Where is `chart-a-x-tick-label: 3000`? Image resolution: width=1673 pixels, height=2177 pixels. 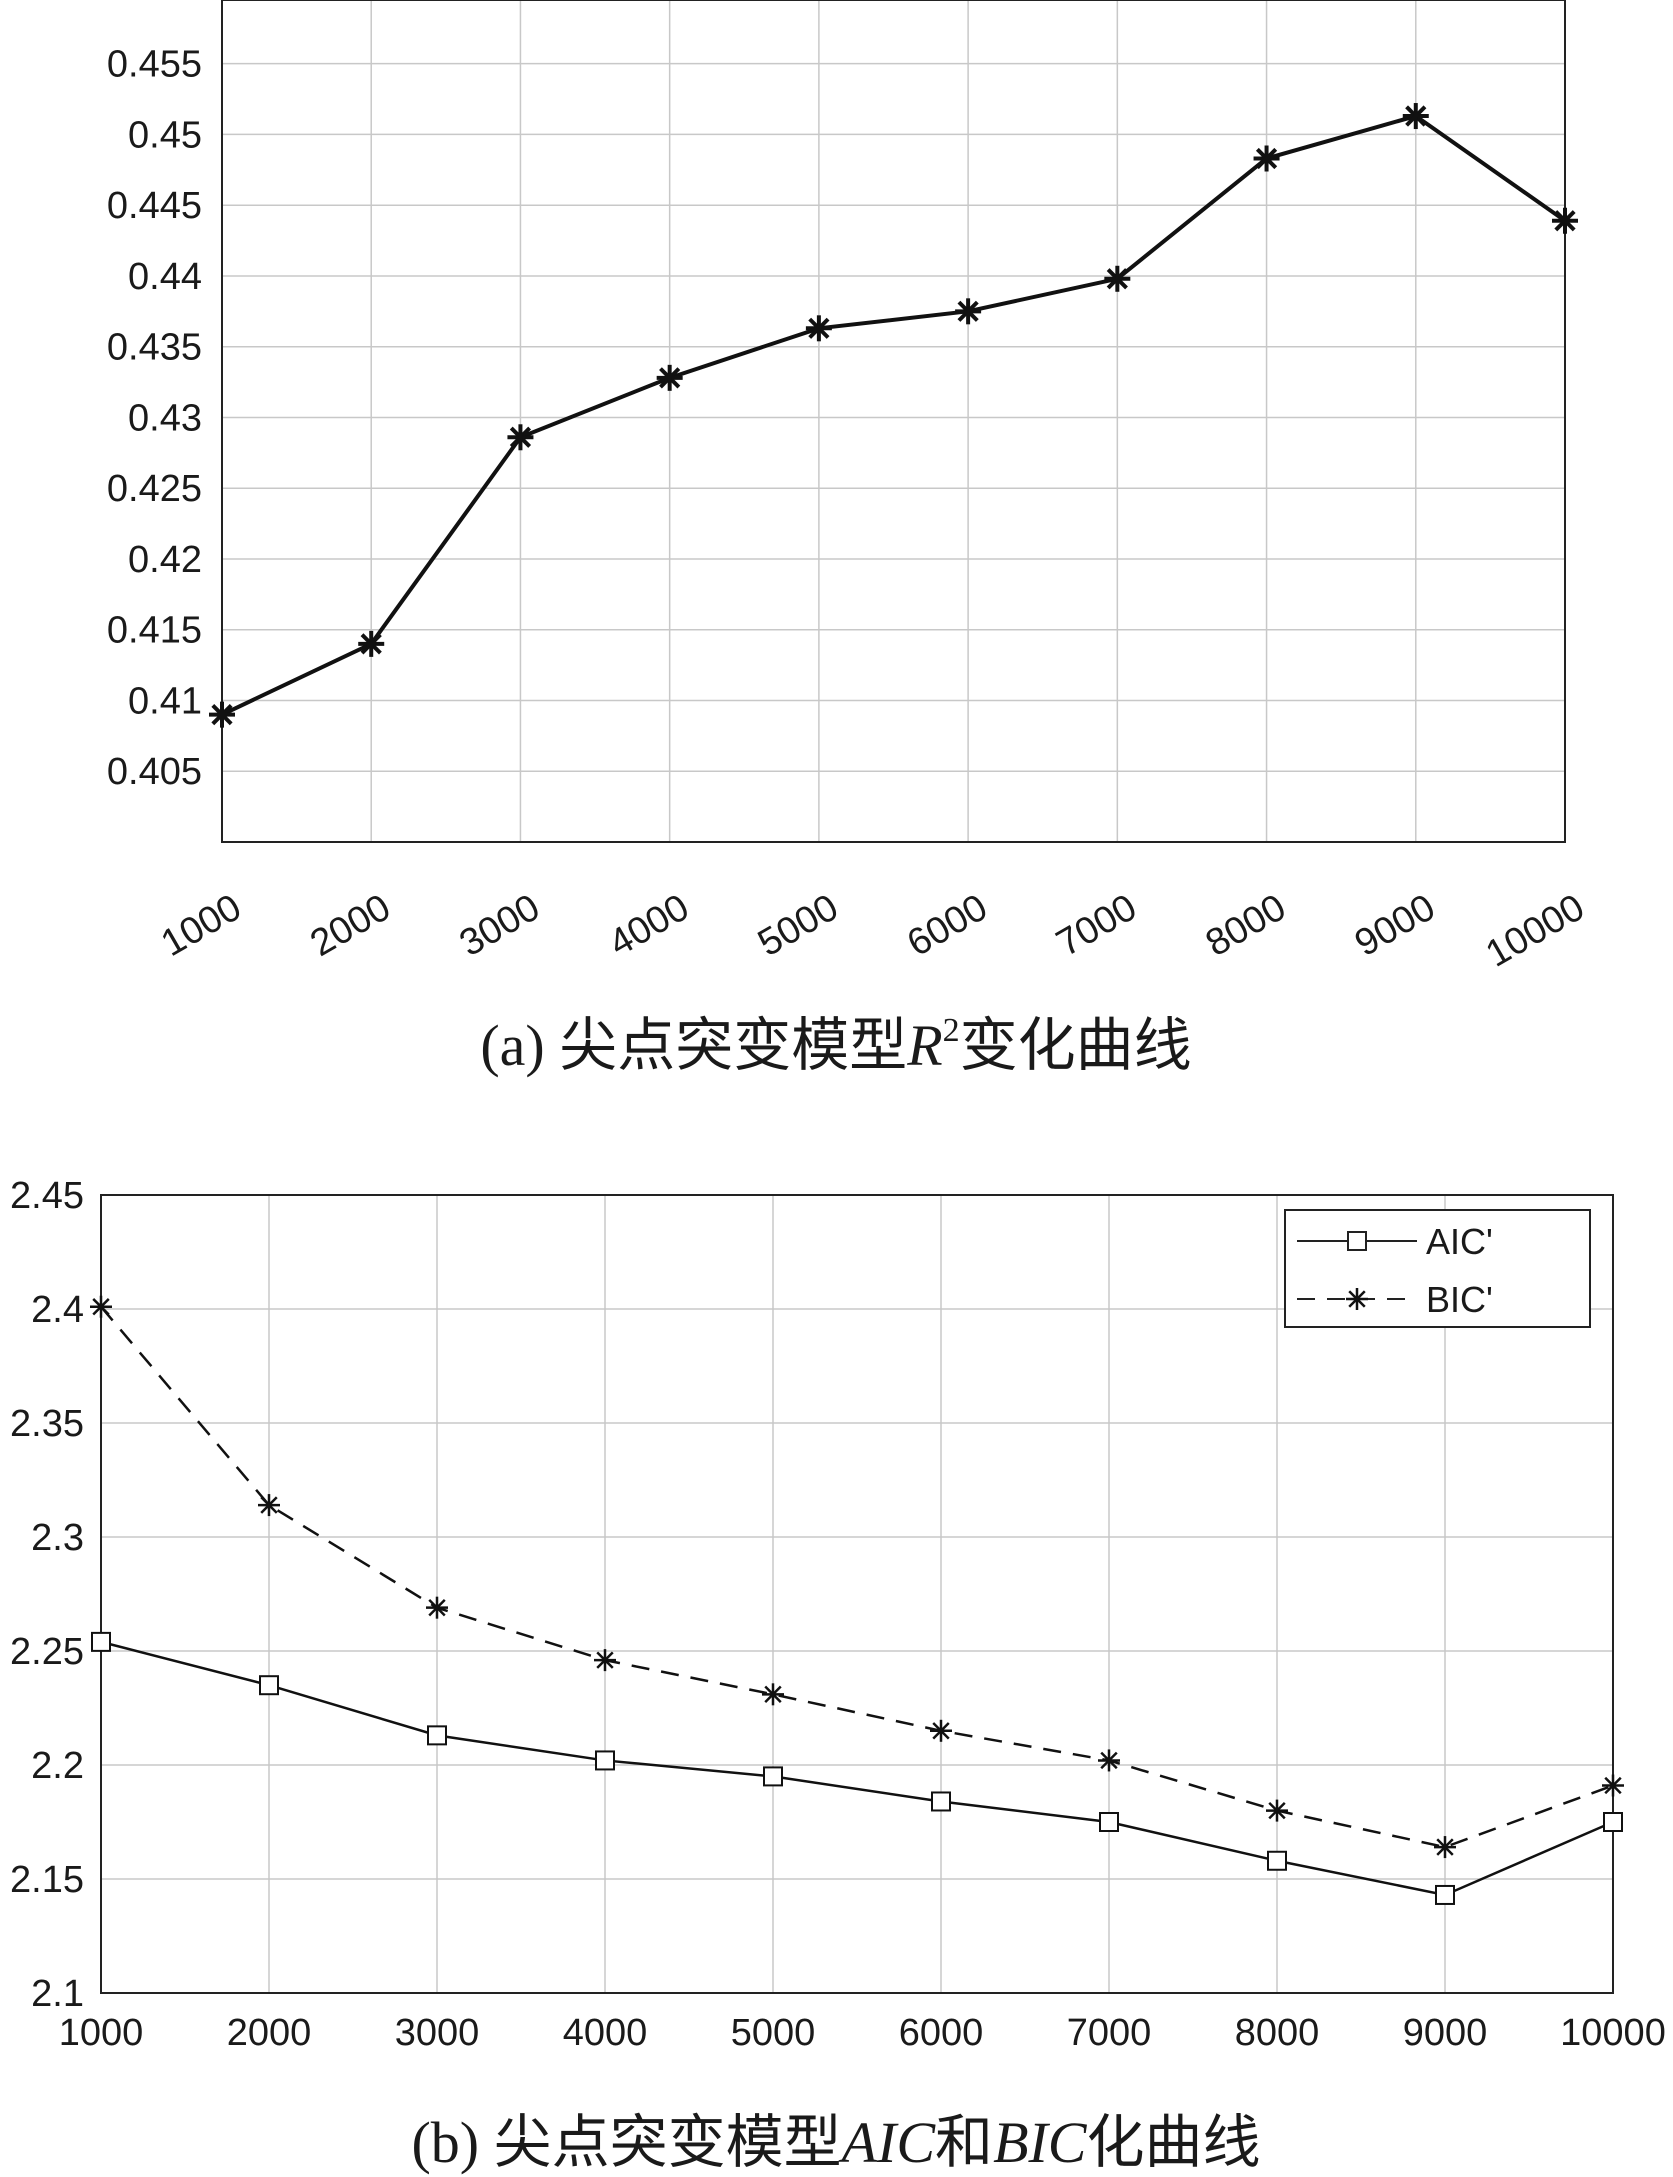 chart-a-x-tick-label: 3000 is located at coordinates (500, 925).